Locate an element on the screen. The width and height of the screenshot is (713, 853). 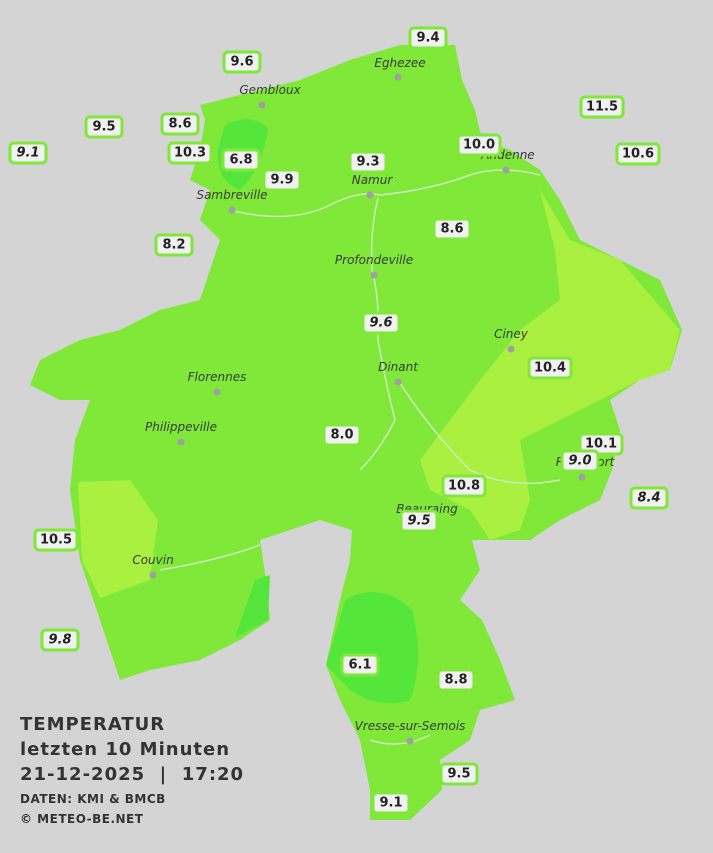
station-value: 10.4 is located at coordinates (550, 368).